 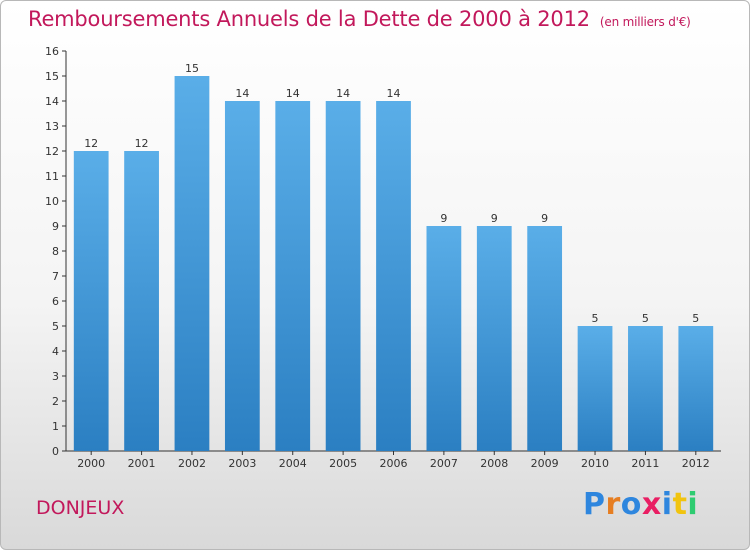 What do you see at coordinates (545, 338) in the screenshot?
I see `bar-2009` at bounding box center [545, 338].